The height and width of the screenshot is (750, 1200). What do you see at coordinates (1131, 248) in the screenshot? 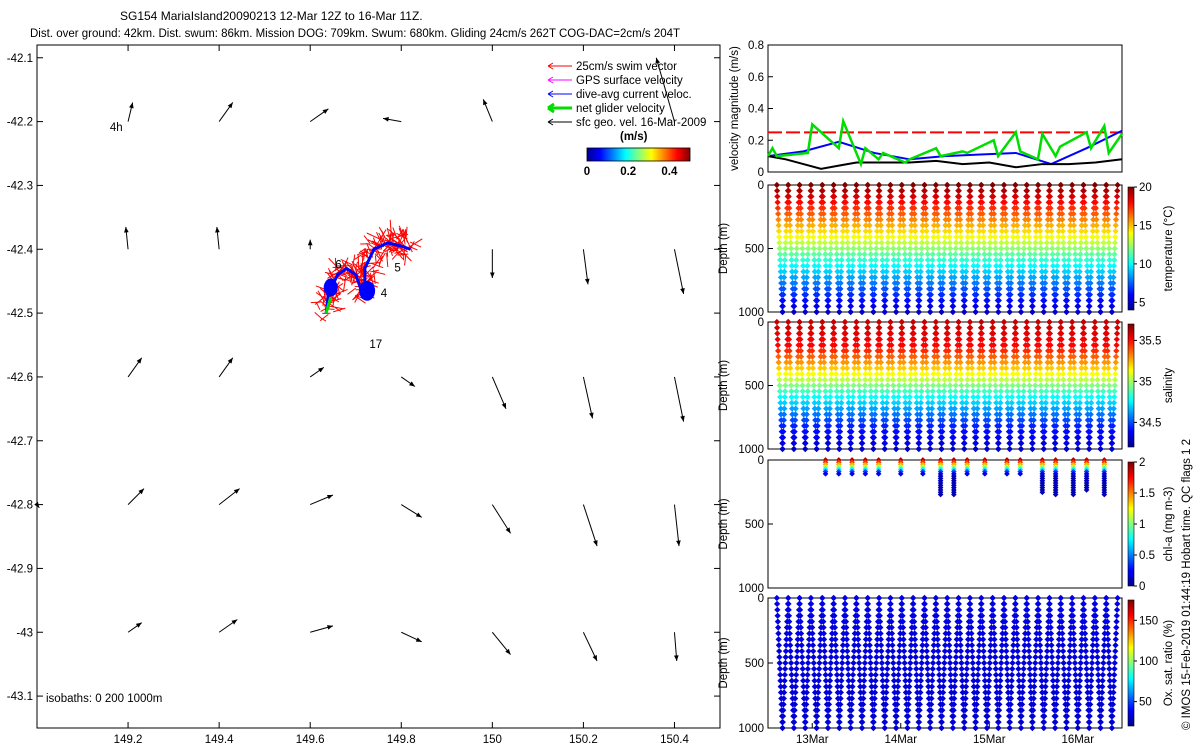
I see `temperature-colorbar` at bounding box center [1131, 248].